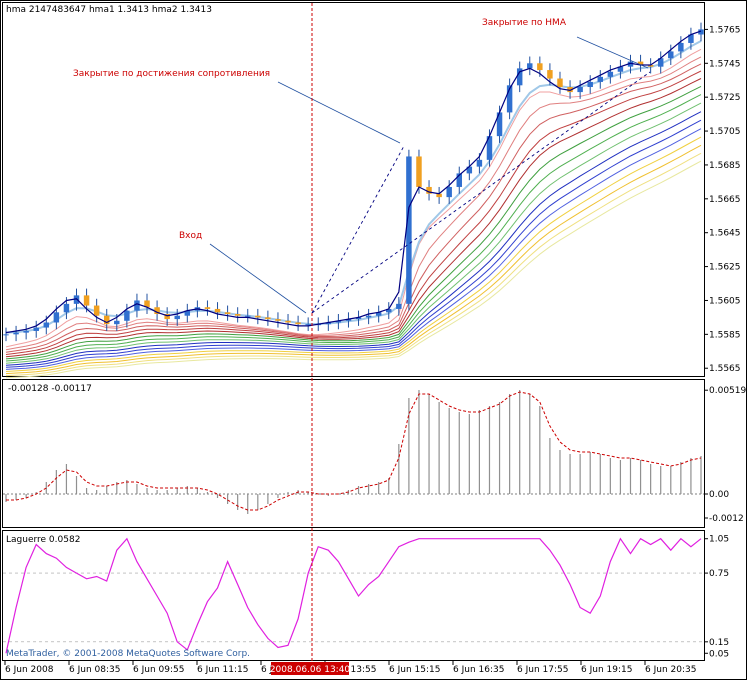  What do you see at coordinates (719, 495) in the screenshot?
I see `macd-tick-label: 0.00` at bounding box center [719, 495].